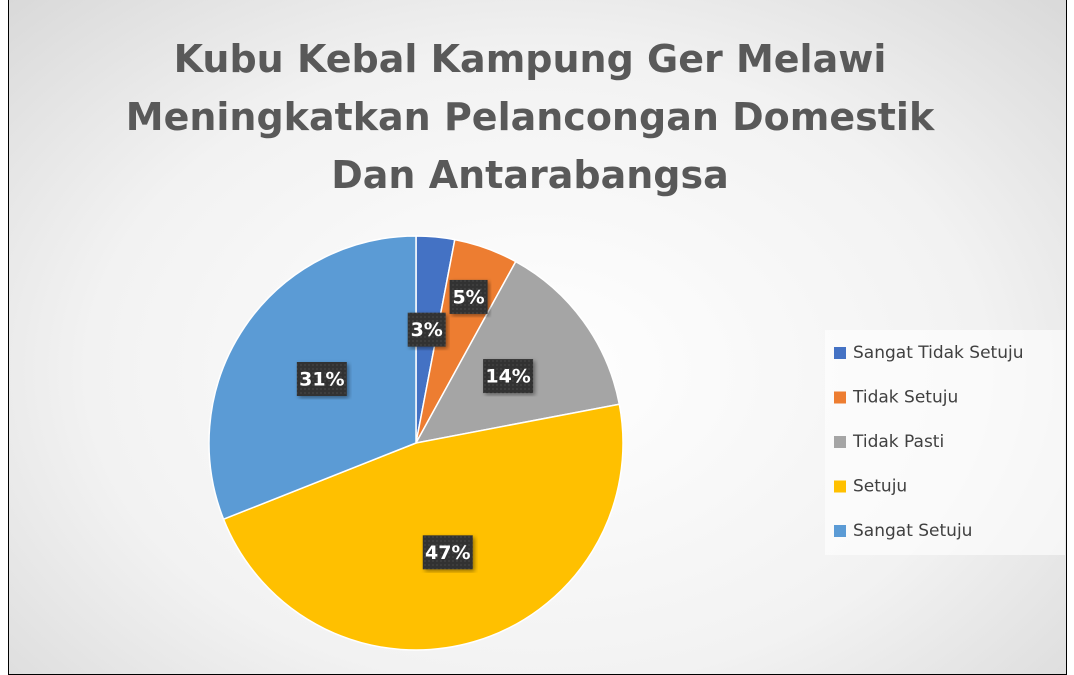  What do you see at coordinates (938, 353) in the screenshot?
I see `legend-label: Sangat Tidak Setuju` at bounding box center [938, 353].